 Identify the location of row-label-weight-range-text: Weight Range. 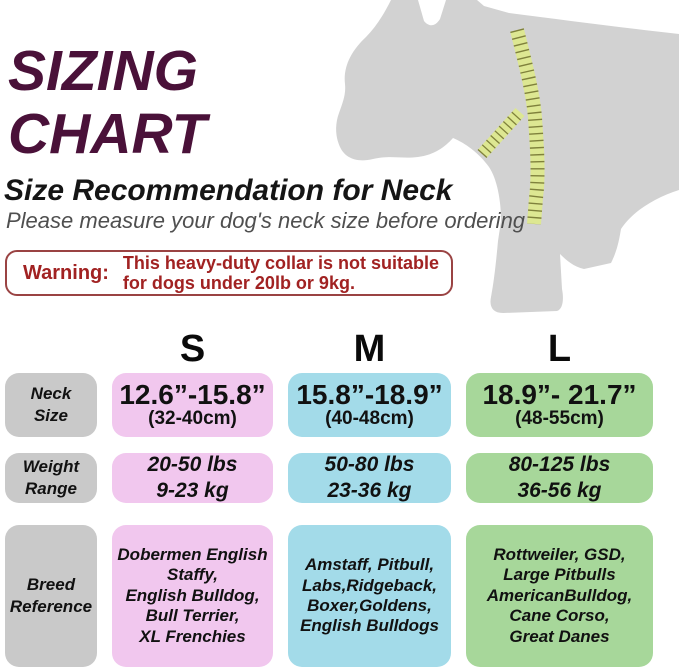
(51, 477).